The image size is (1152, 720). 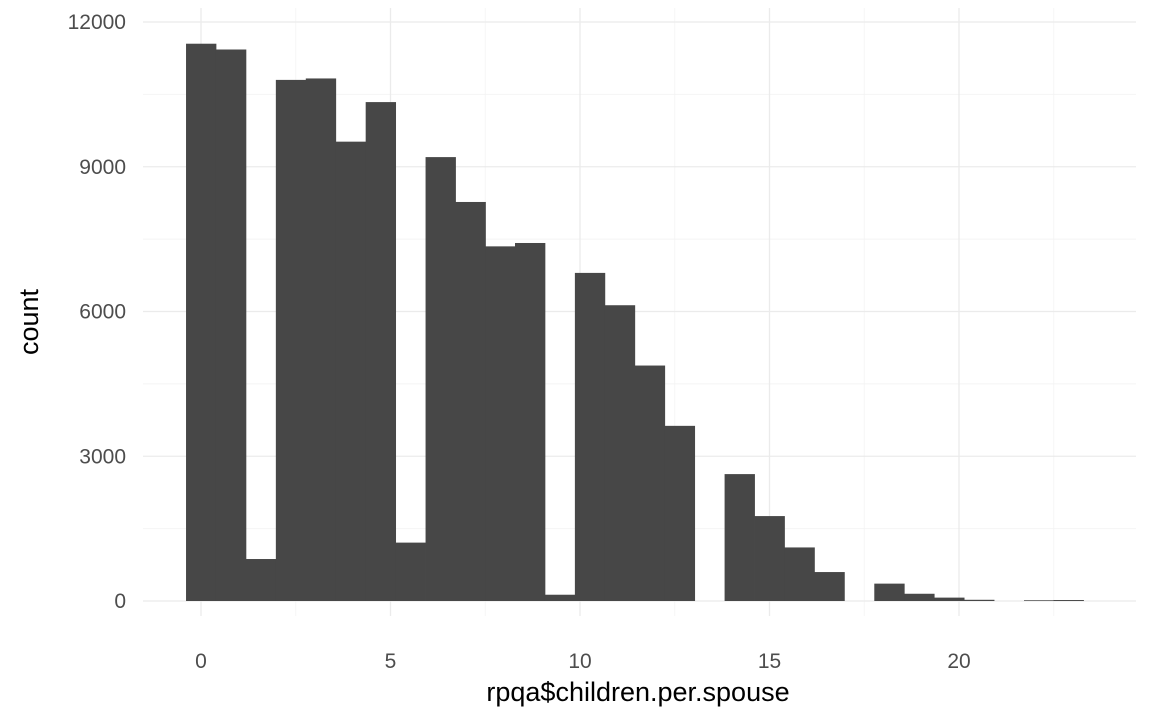 I want to click on x-axis-title: rpqa$children.per.spouse, so click(x=637, y=692).